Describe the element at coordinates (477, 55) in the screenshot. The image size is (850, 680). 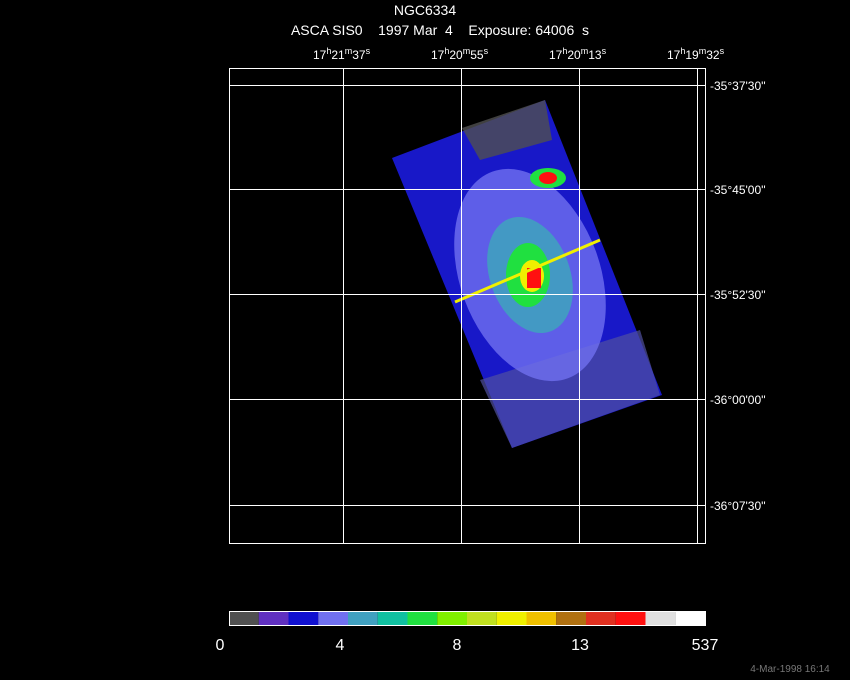
I see `ra-value: 55` at that location.